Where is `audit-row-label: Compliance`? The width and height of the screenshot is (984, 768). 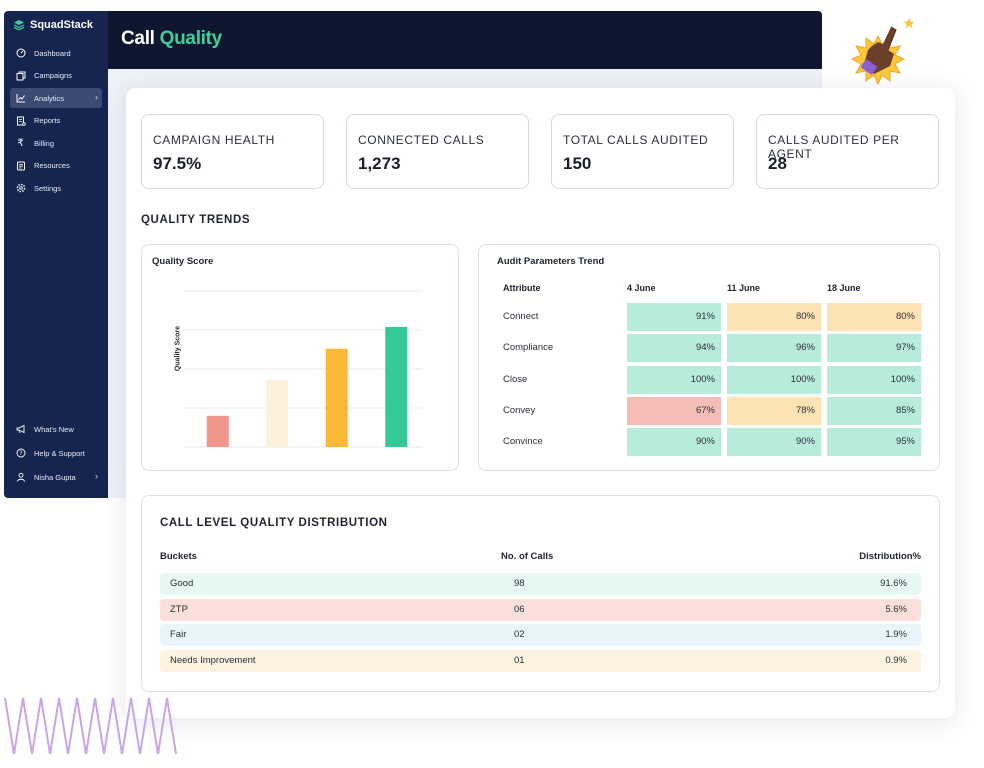
audit-row-label: Compliance is located at coordinates (528, 348).